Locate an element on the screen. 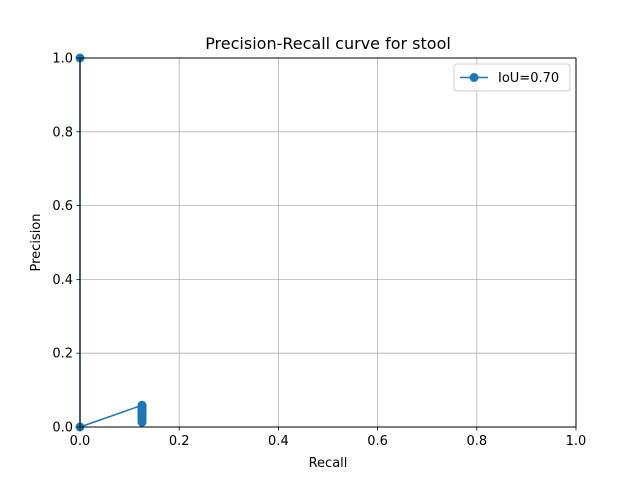  legend: IoU=0.70 is located at coordinates (512, 77).